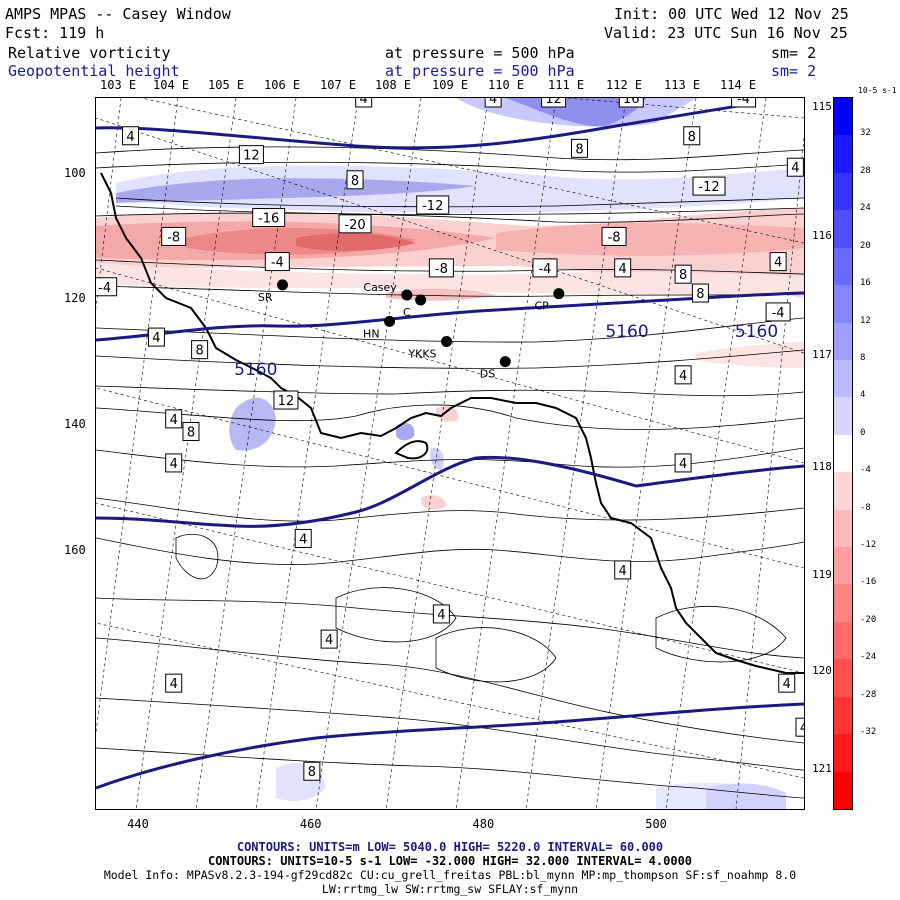  I want to click on colorbar-tick: -20, so click(868, 619).